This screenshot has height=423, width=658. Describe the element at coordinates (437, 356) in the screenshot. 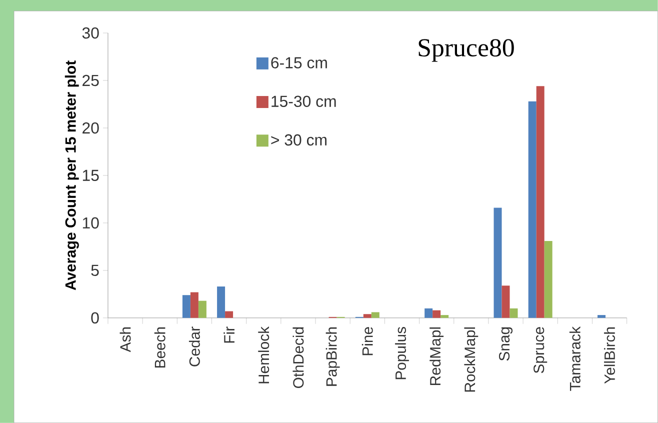

I see `x-tick-label: RedMapl` at that location.